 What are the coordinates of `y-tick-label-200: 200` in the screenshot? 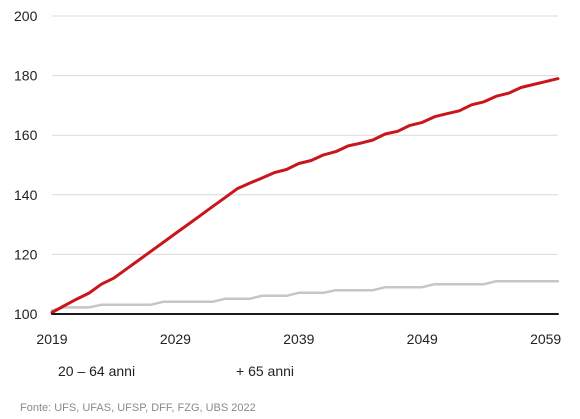 It's located at (26, 16).